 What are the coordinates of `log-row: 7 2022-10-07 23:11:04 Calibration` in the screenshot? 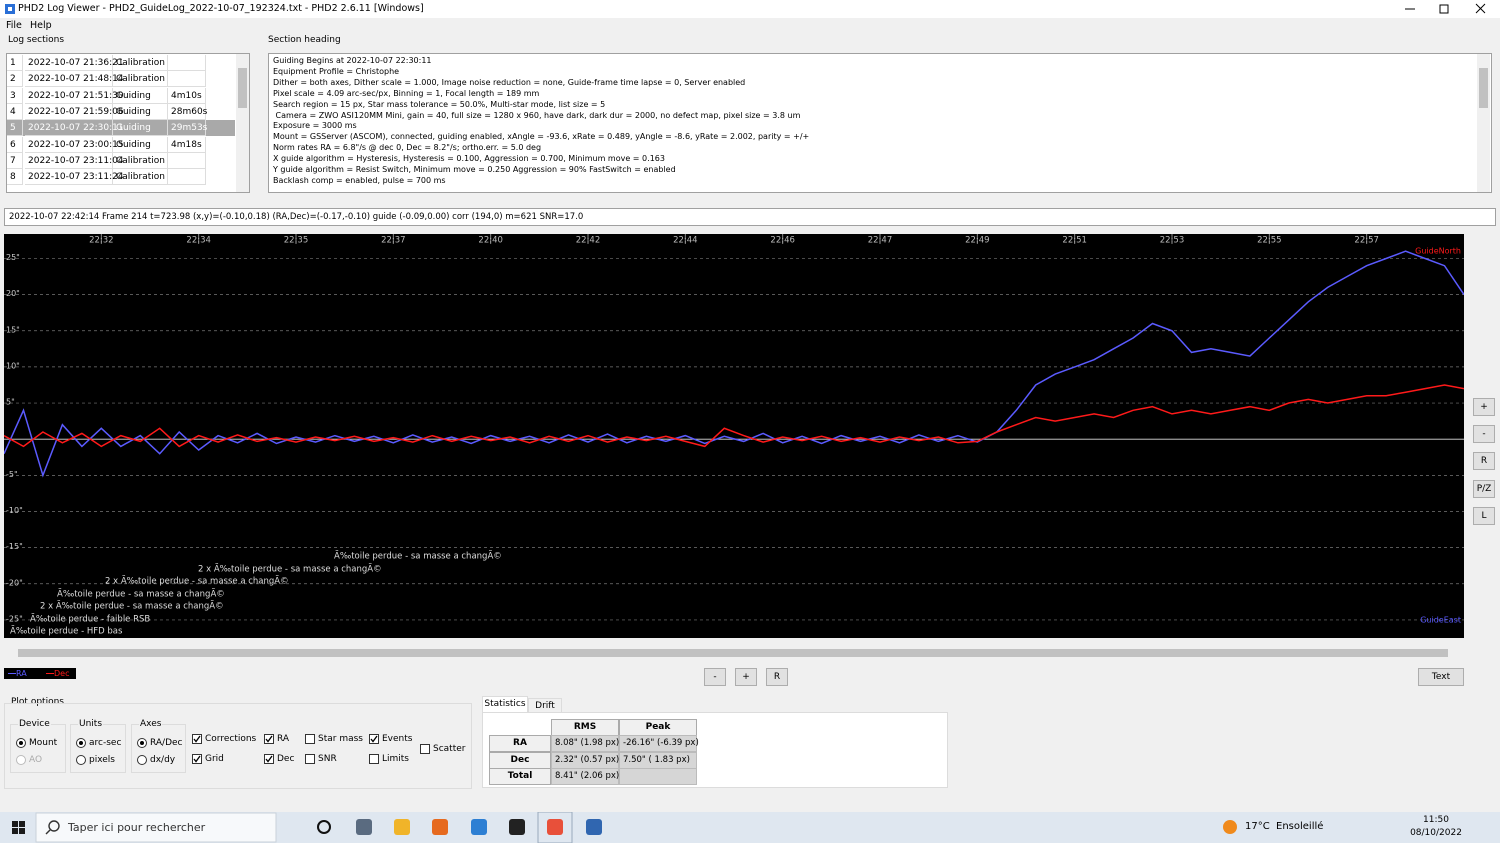 It's located at (121, 160).